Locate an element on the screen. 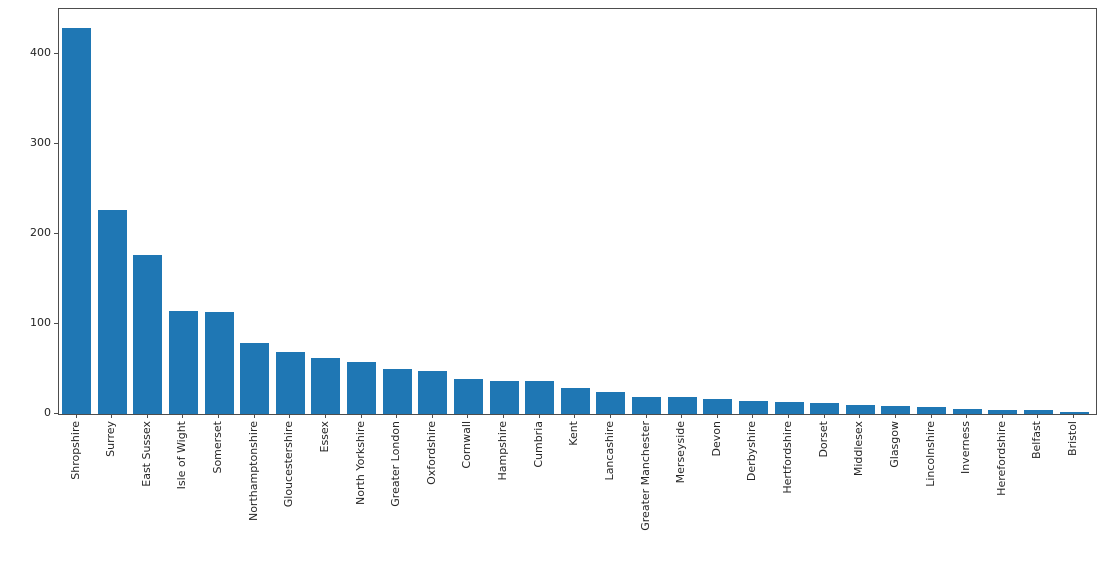 This screenshot has height=561, width=1113. x-tick-label: Lancashire is located at coordinates (609, 451).